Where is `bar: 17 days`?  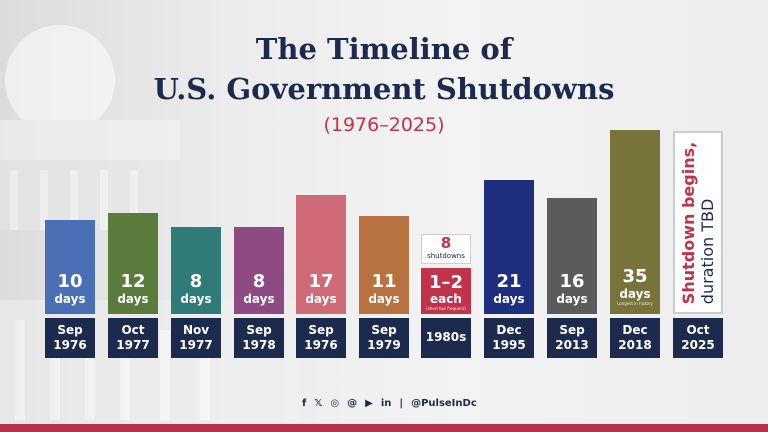 bar: 17 days is located at coordinates (321, 254).